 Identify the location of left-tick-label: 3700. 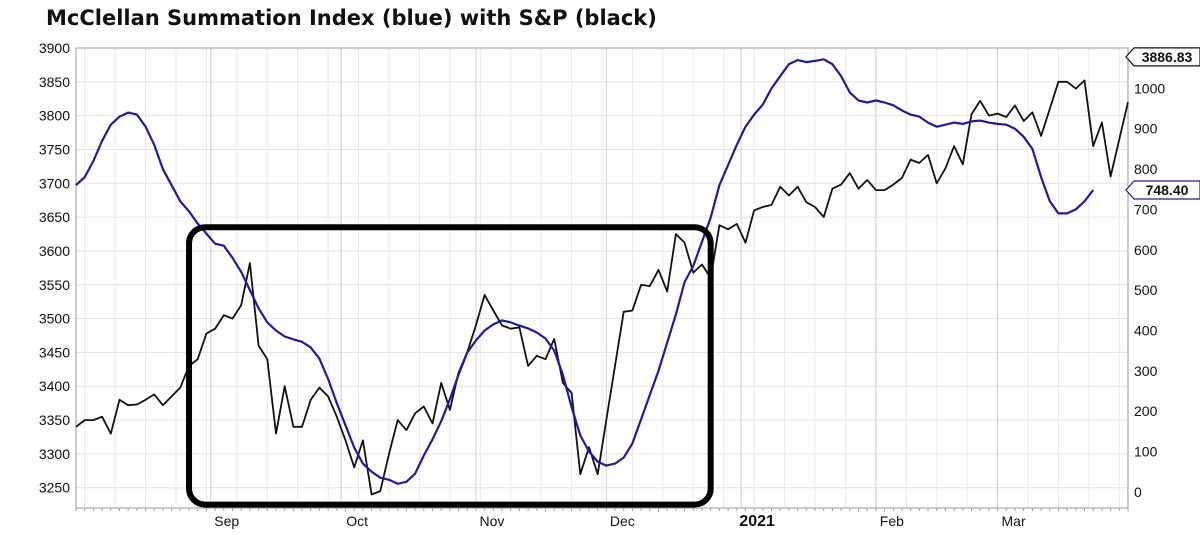
(54, 183).